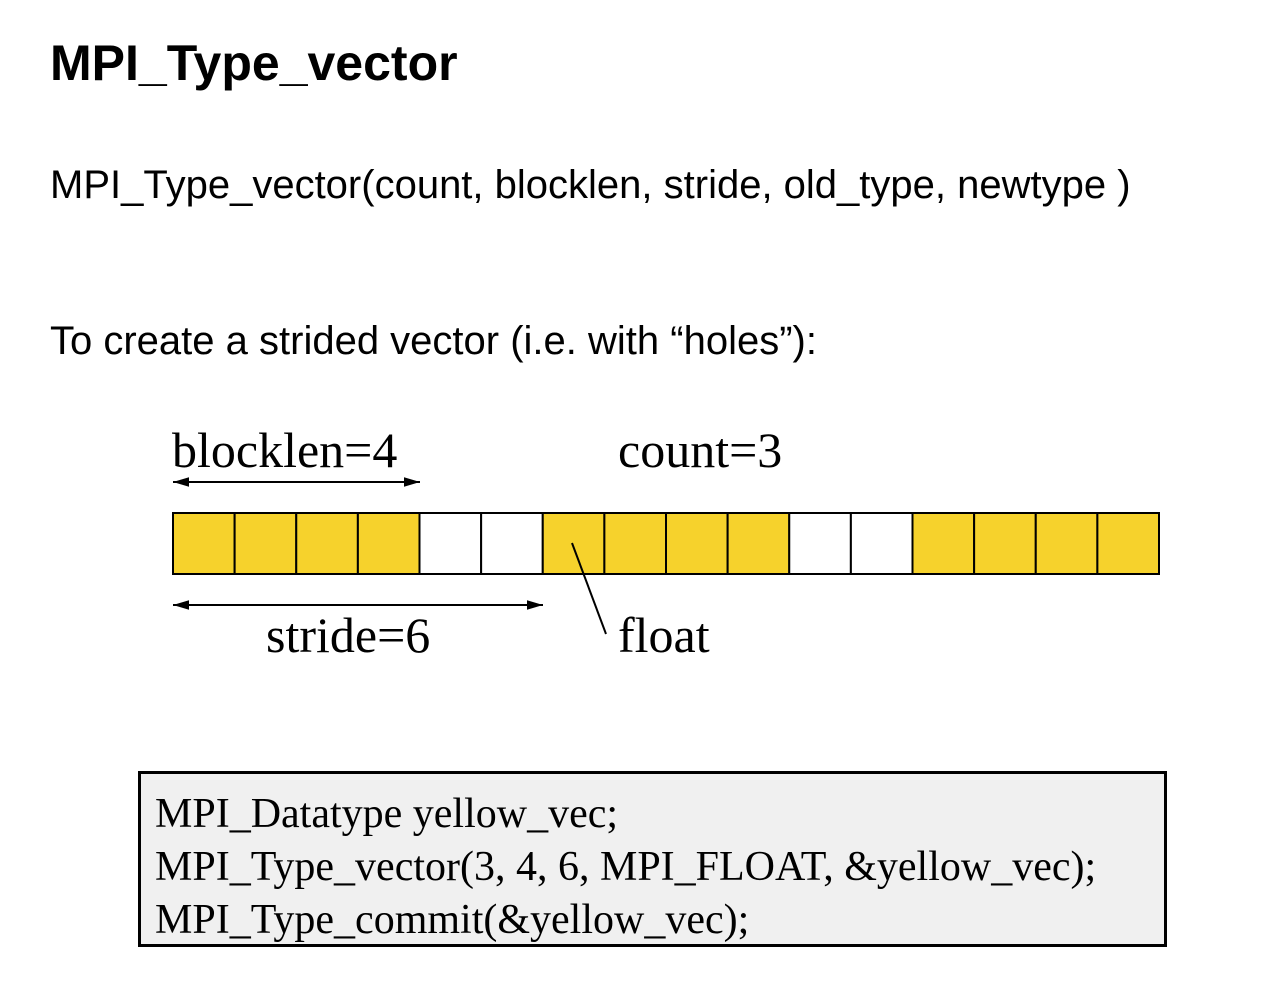 The image size is (1284, 995). I want to click on vector-cells, so click(666, 543).